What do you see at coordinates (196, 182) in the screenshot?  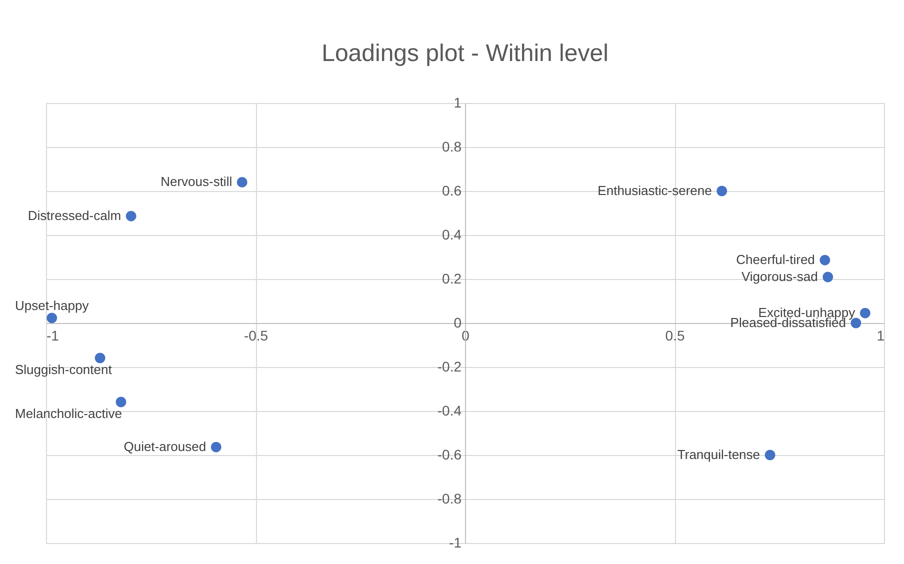 I see `annotation: Nervous-still` at bounding box center [196, 182].